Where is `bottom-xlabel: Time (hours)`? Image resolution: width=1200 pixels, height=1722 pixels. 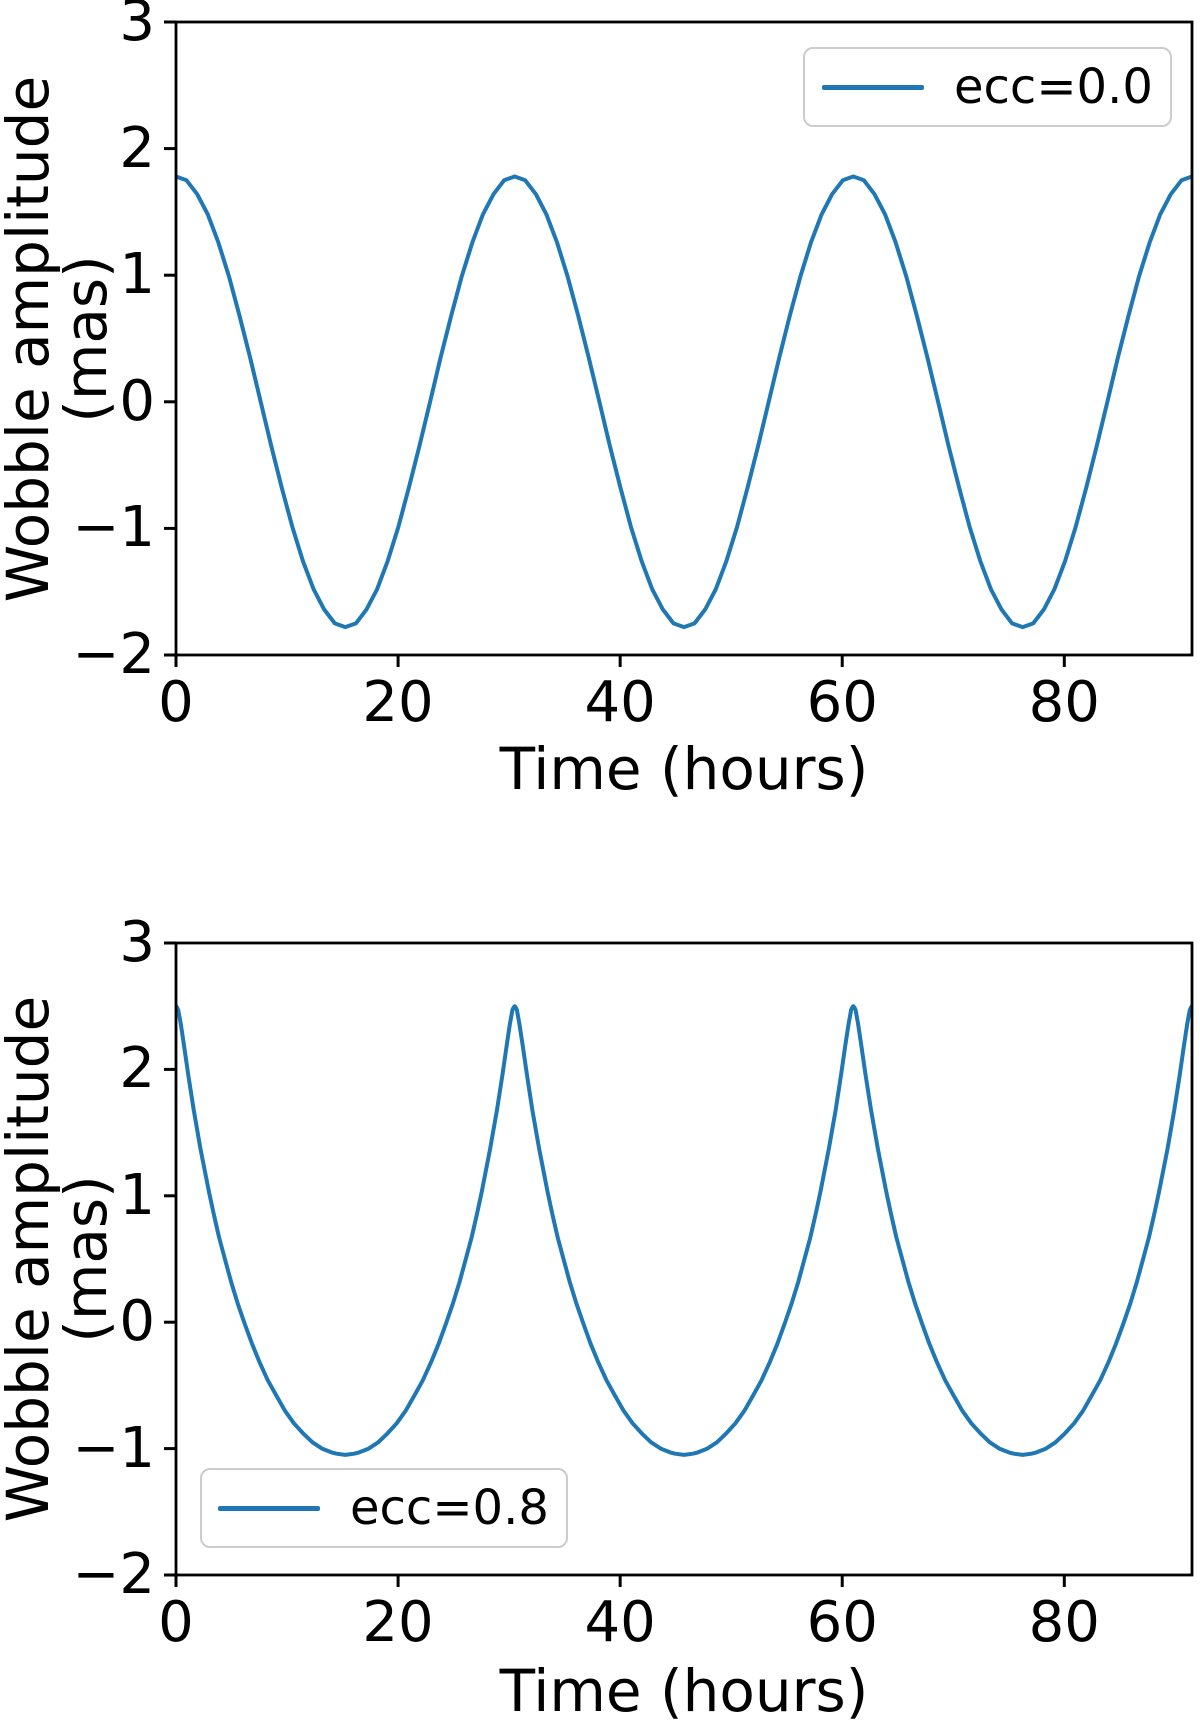 bottom-xlabel: Time (hours) is located at coordinates (684, 1689).